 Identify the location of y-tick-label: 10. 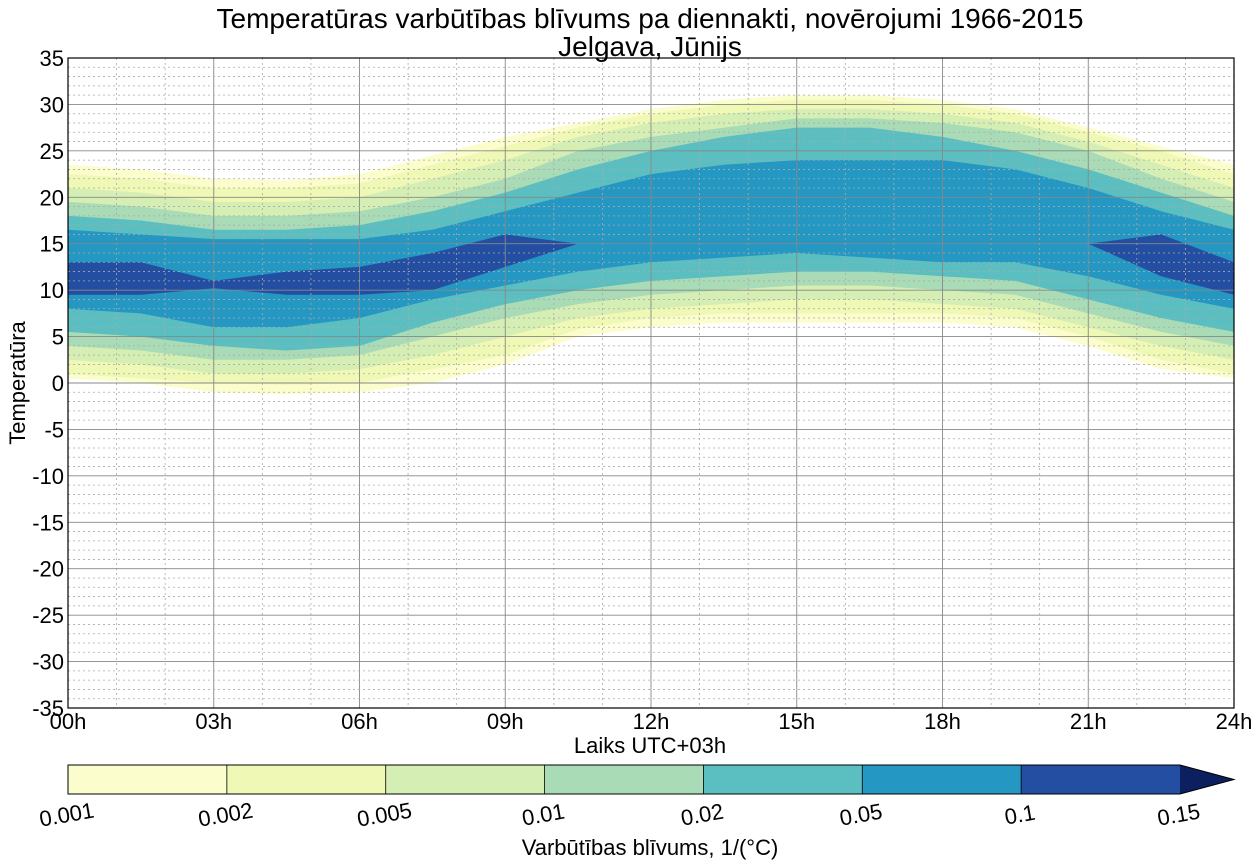
(52, 290).